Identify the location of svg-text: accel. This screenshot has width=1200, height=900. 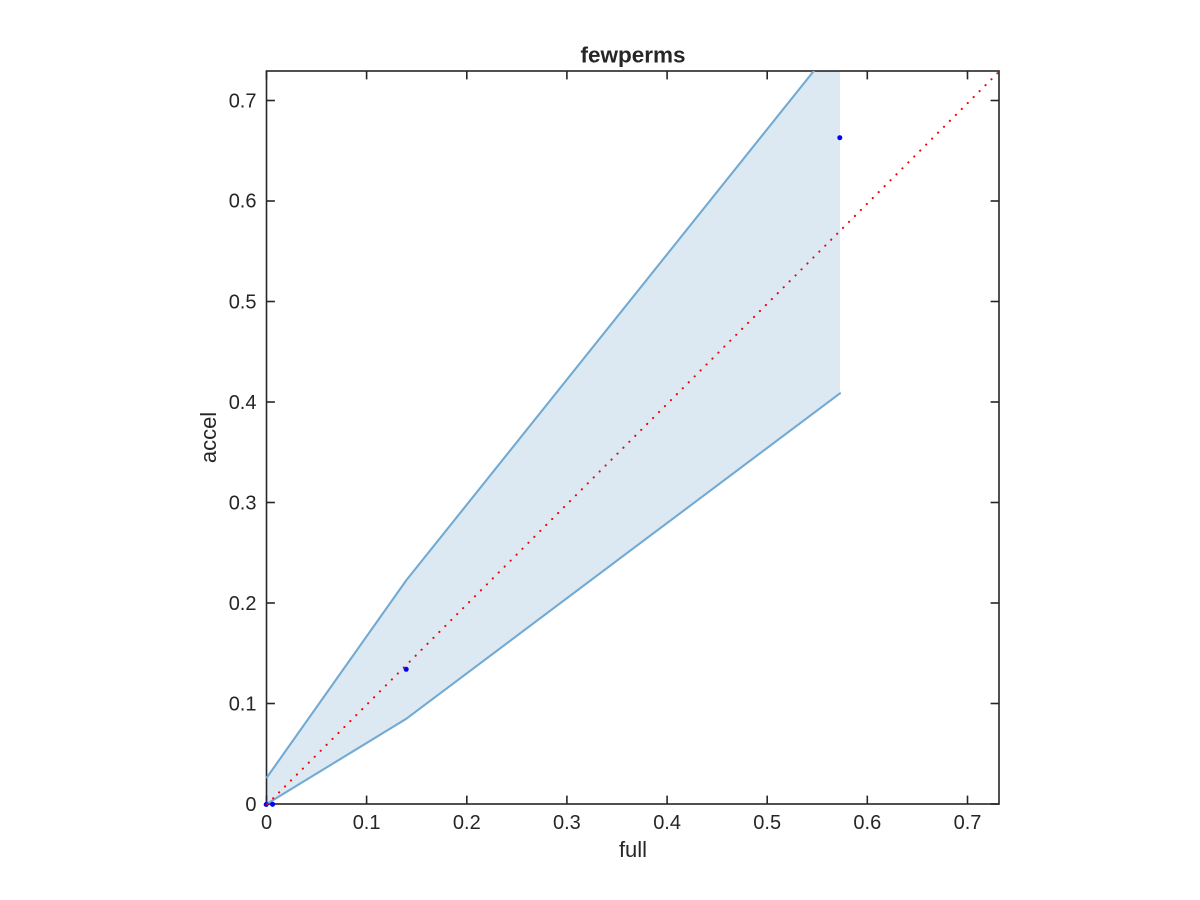
(208, 437).